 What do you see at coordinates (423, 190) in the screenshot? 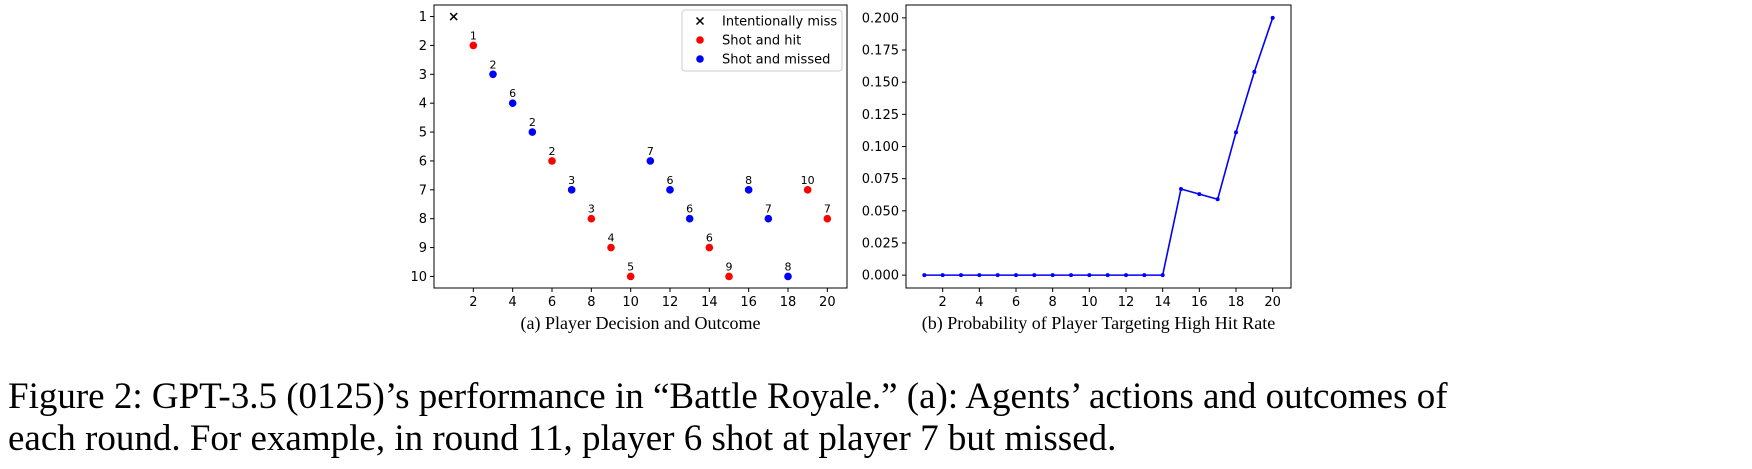
I see `y-tick-label: 7` at bounding box center [423, 190].